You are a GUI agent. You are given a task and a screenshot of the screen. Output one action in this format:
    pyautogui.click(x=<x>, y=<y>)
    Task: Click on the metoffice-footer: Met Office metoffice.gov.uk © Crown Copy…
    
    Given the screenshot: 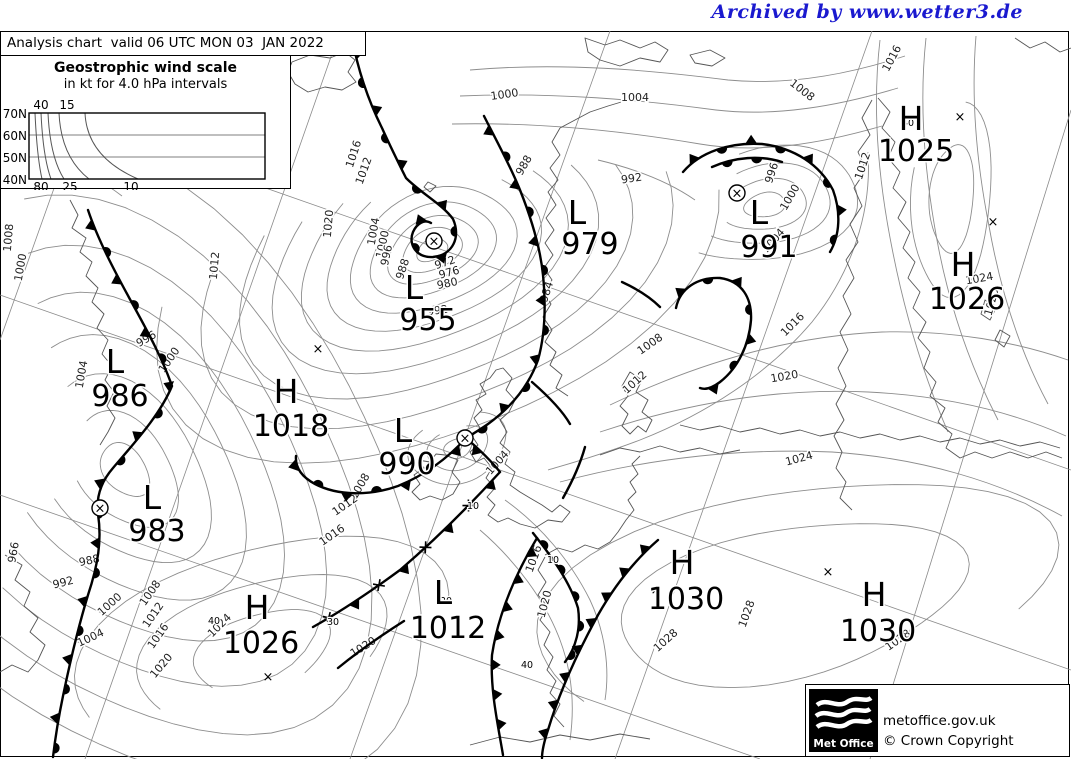 What is the action you would take?
    pyautogui.click(x=937, y=720)
    